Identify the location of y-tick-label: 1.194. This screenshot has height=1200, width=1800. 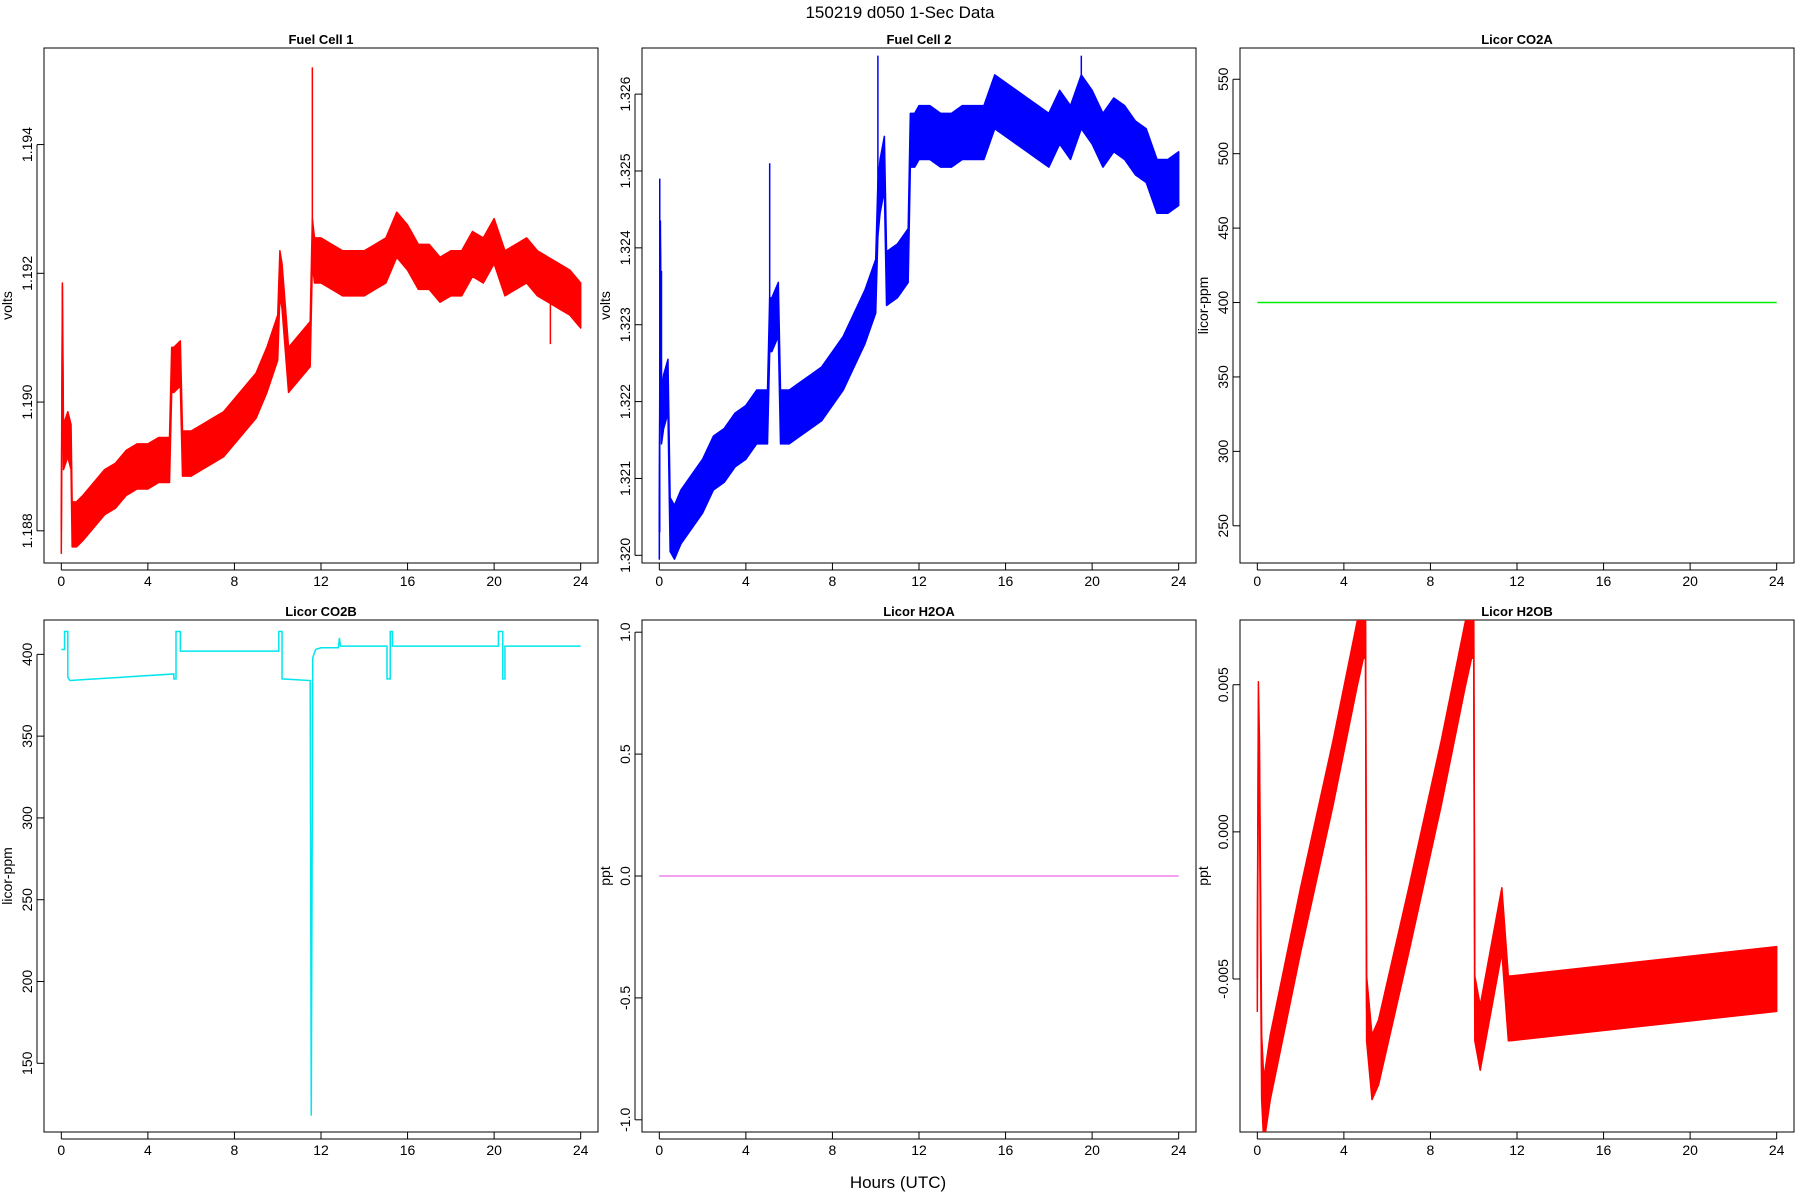
(27, 144).